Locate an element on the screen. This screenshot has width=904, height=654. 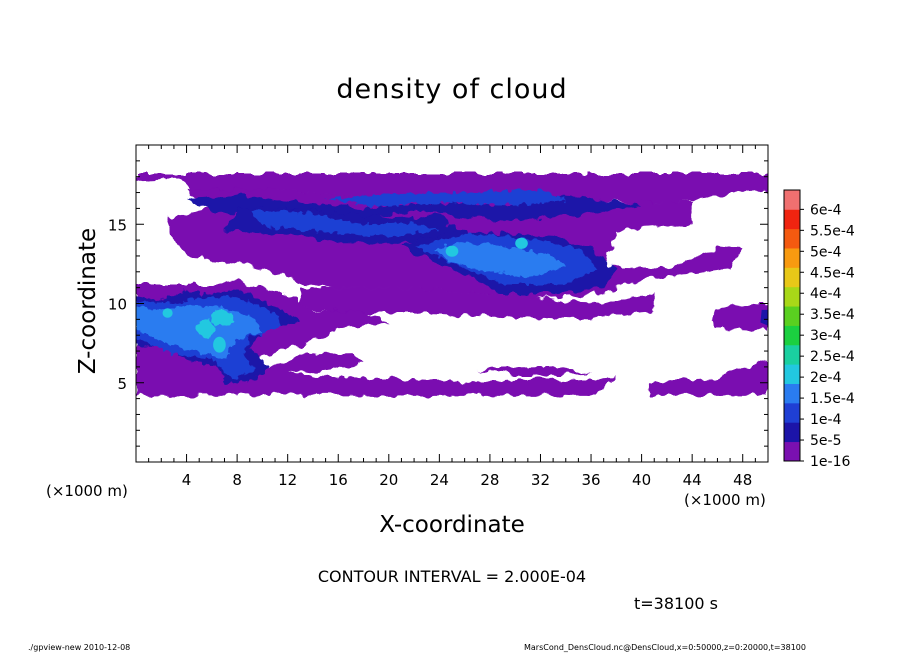
chart-title: density of cloud is located at coordinates (452, 89).